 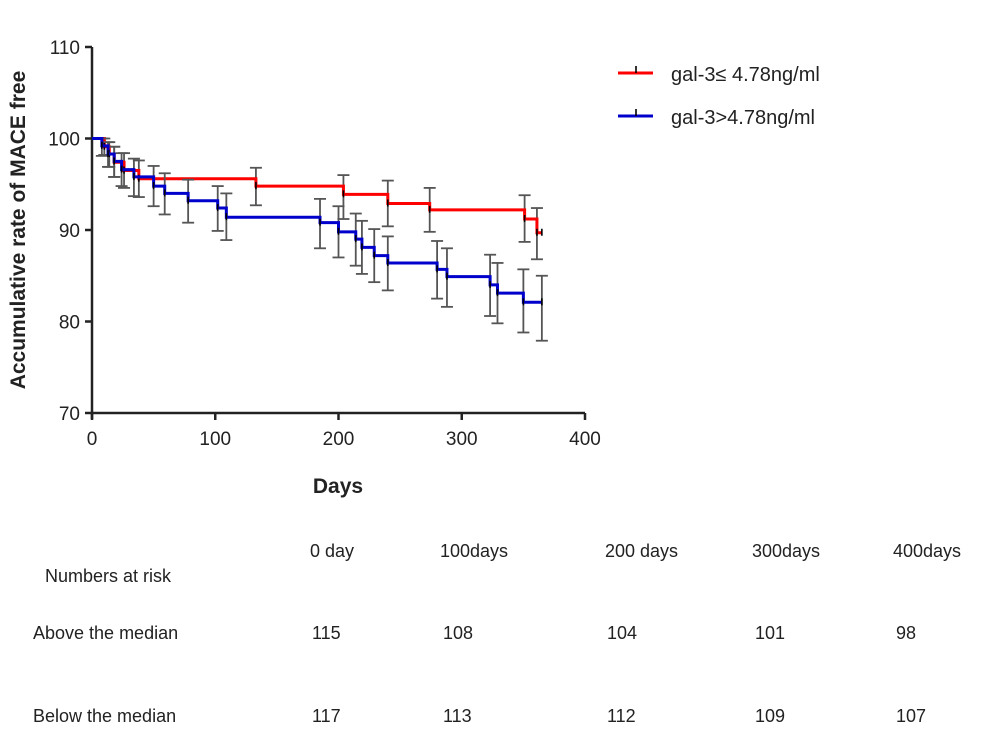 I want to click on risk-row-label: Above the median, so click(x=106, y=633).